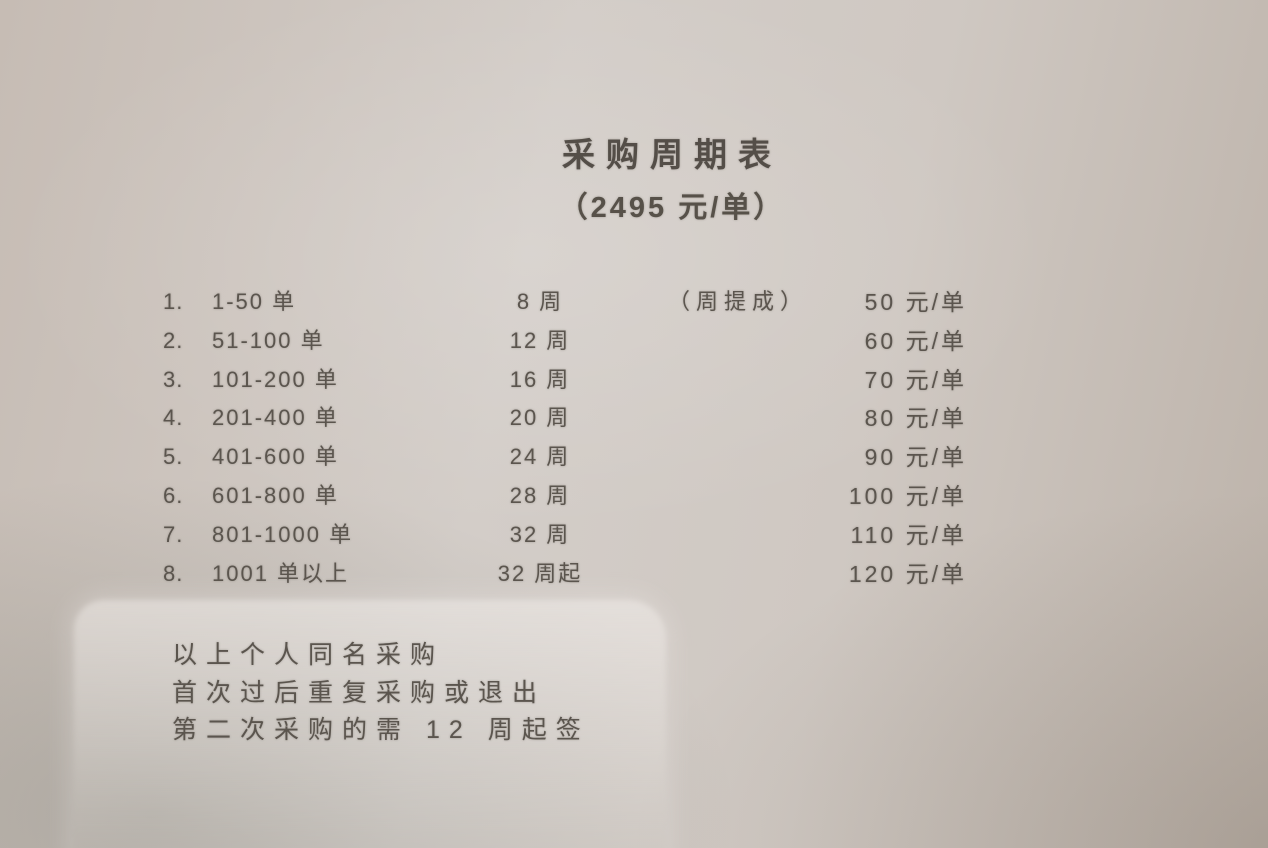 This screenshot has height=848, width=1268. I want to click on row-number: 1., so click(173, 301).